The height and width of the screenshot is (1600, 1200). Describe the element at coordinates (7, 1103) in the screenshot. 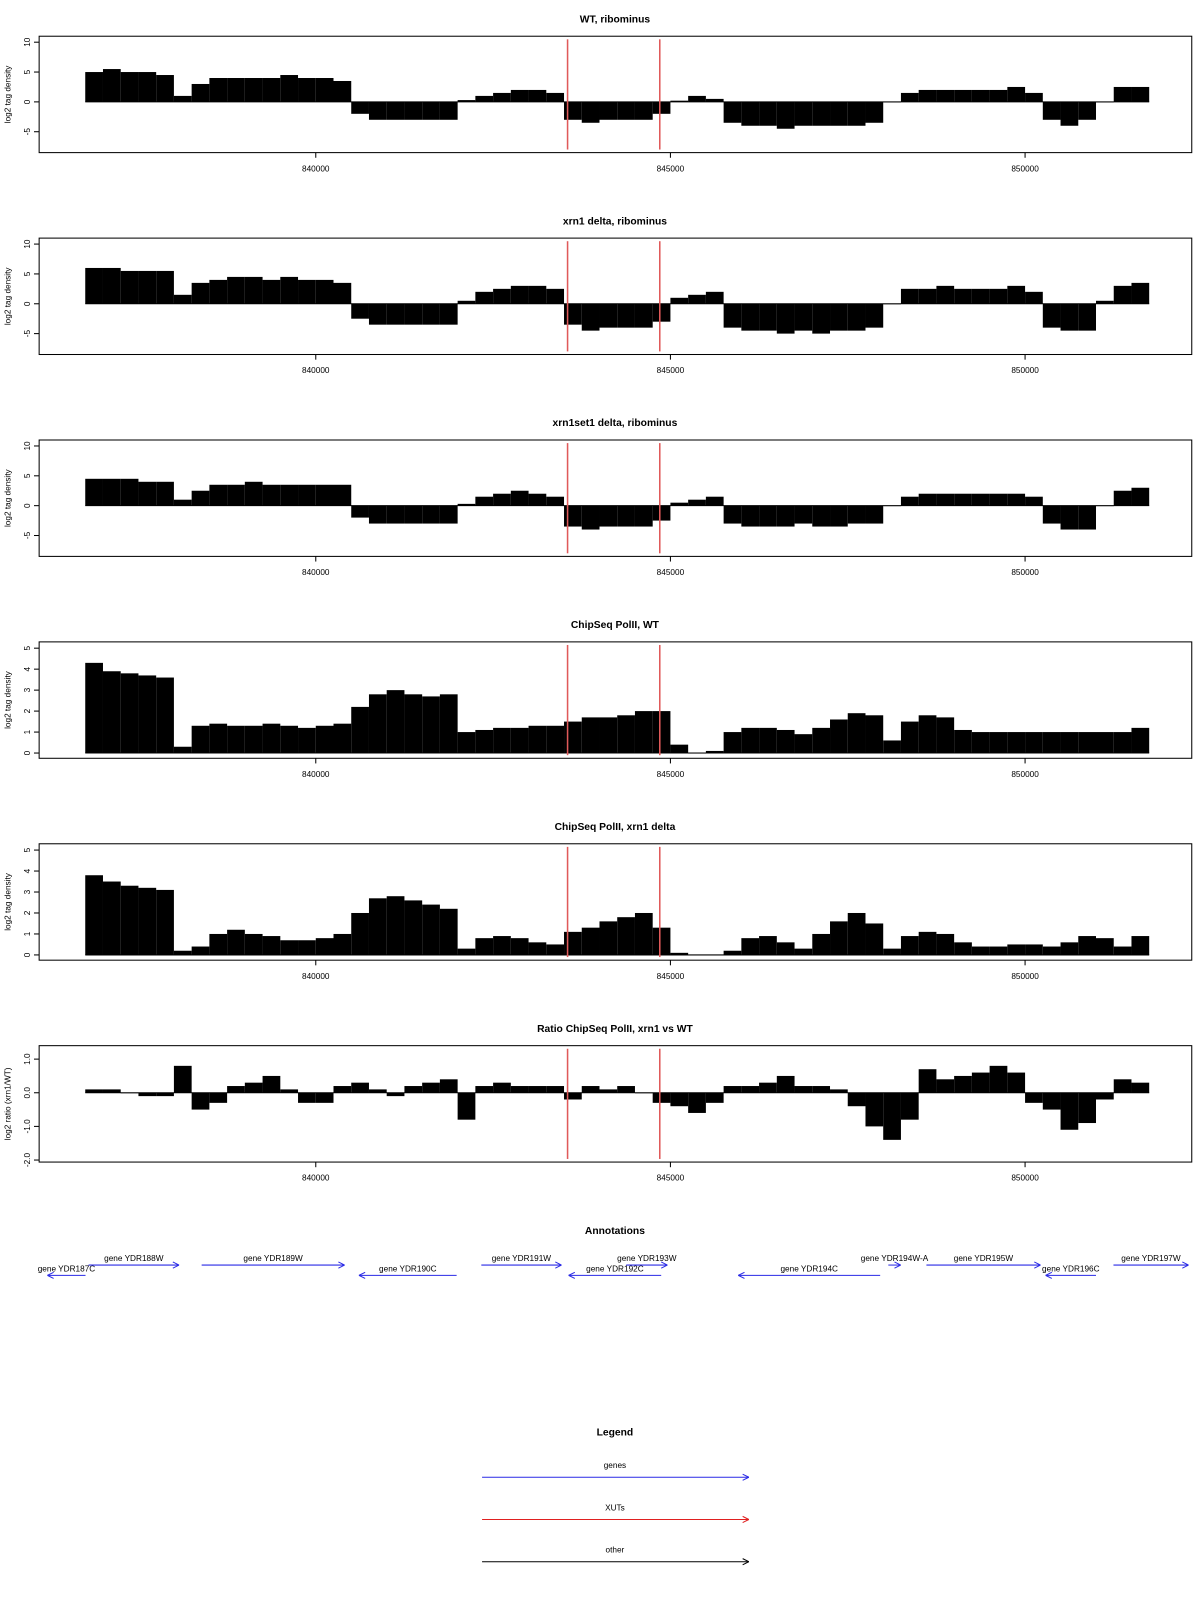

I see `y-axis-label: log2 ratio (xrn1/WT)` at that location.